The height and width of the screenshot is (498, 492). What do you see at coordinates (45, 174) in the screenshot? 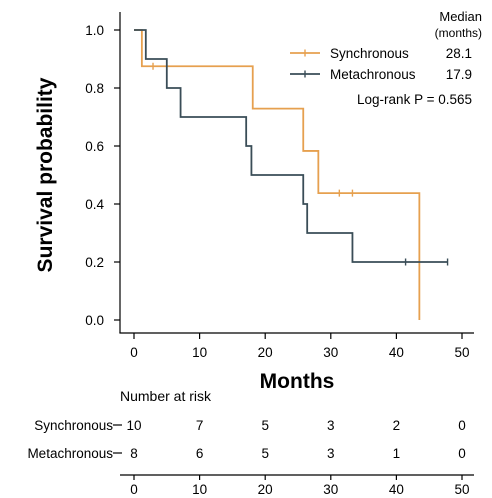
I see `y-axis-label: Survival probability` at bounding box center [45, 174].